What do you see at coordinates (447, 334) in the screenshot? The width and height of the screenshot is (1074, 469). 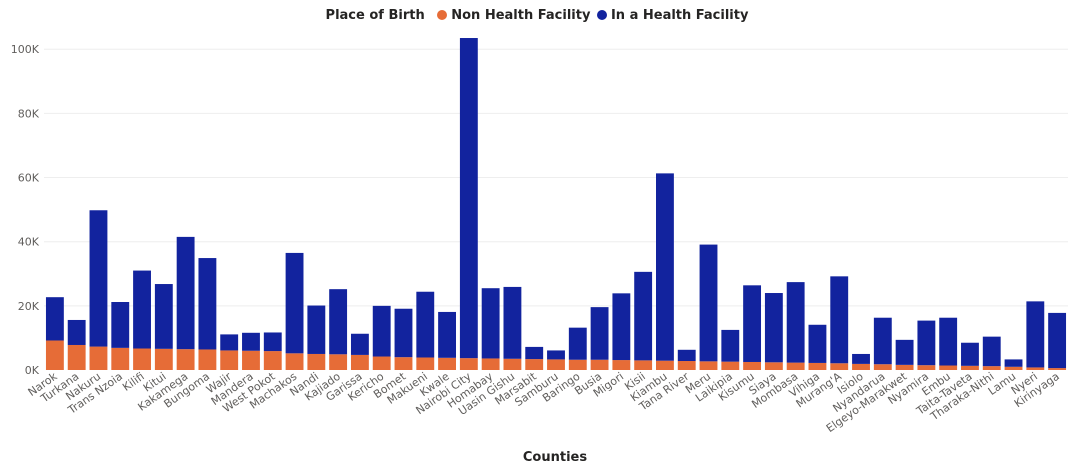 I see `bar-in-a-health-facility-kwale` at bounding box center [447, 334].